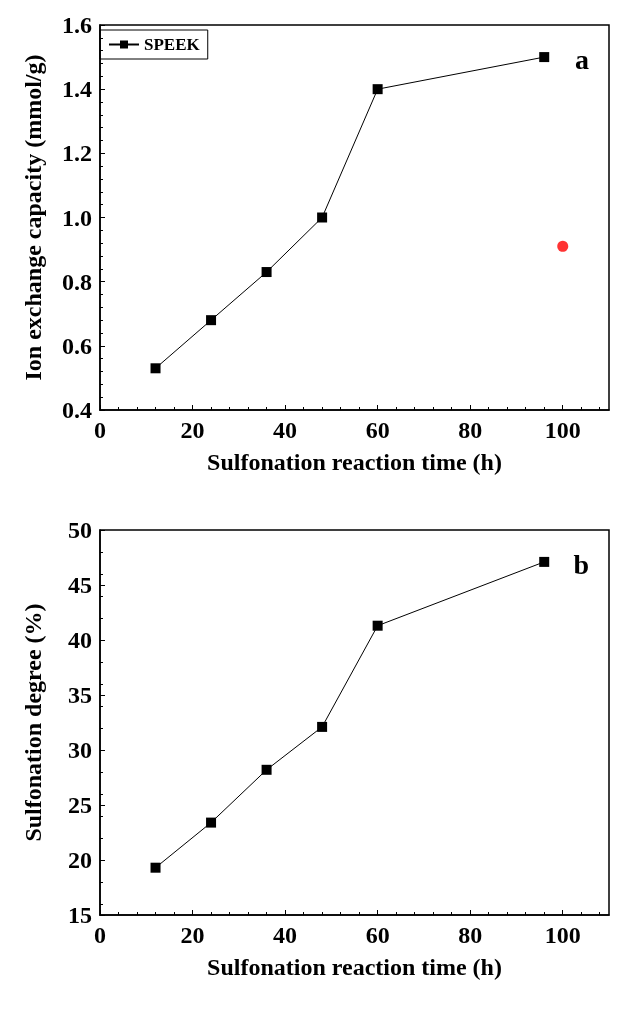  I want to click on y-axis-title: Ion exchange capacity (mmol/g), so click(33, 217).